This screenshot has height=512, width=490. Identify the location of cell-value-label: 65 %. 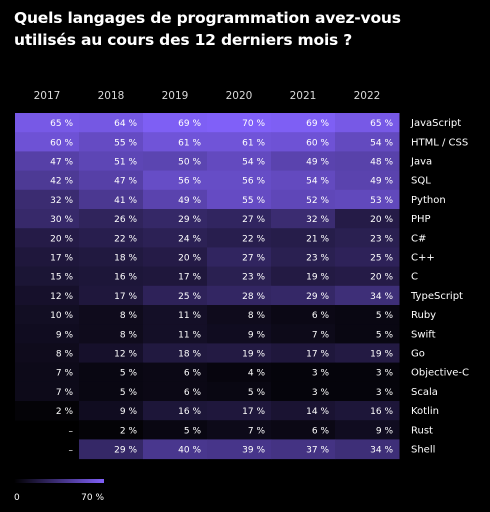
(381, 124).